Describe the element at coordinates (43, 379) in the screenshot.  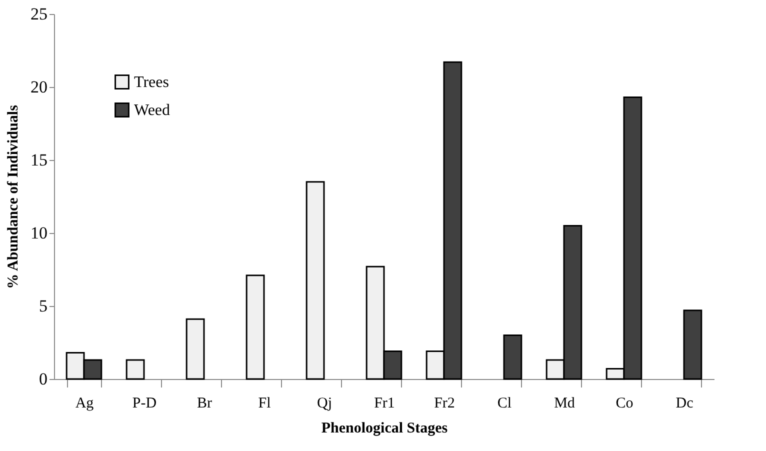
I see `y-tick-label: 0` at that location.